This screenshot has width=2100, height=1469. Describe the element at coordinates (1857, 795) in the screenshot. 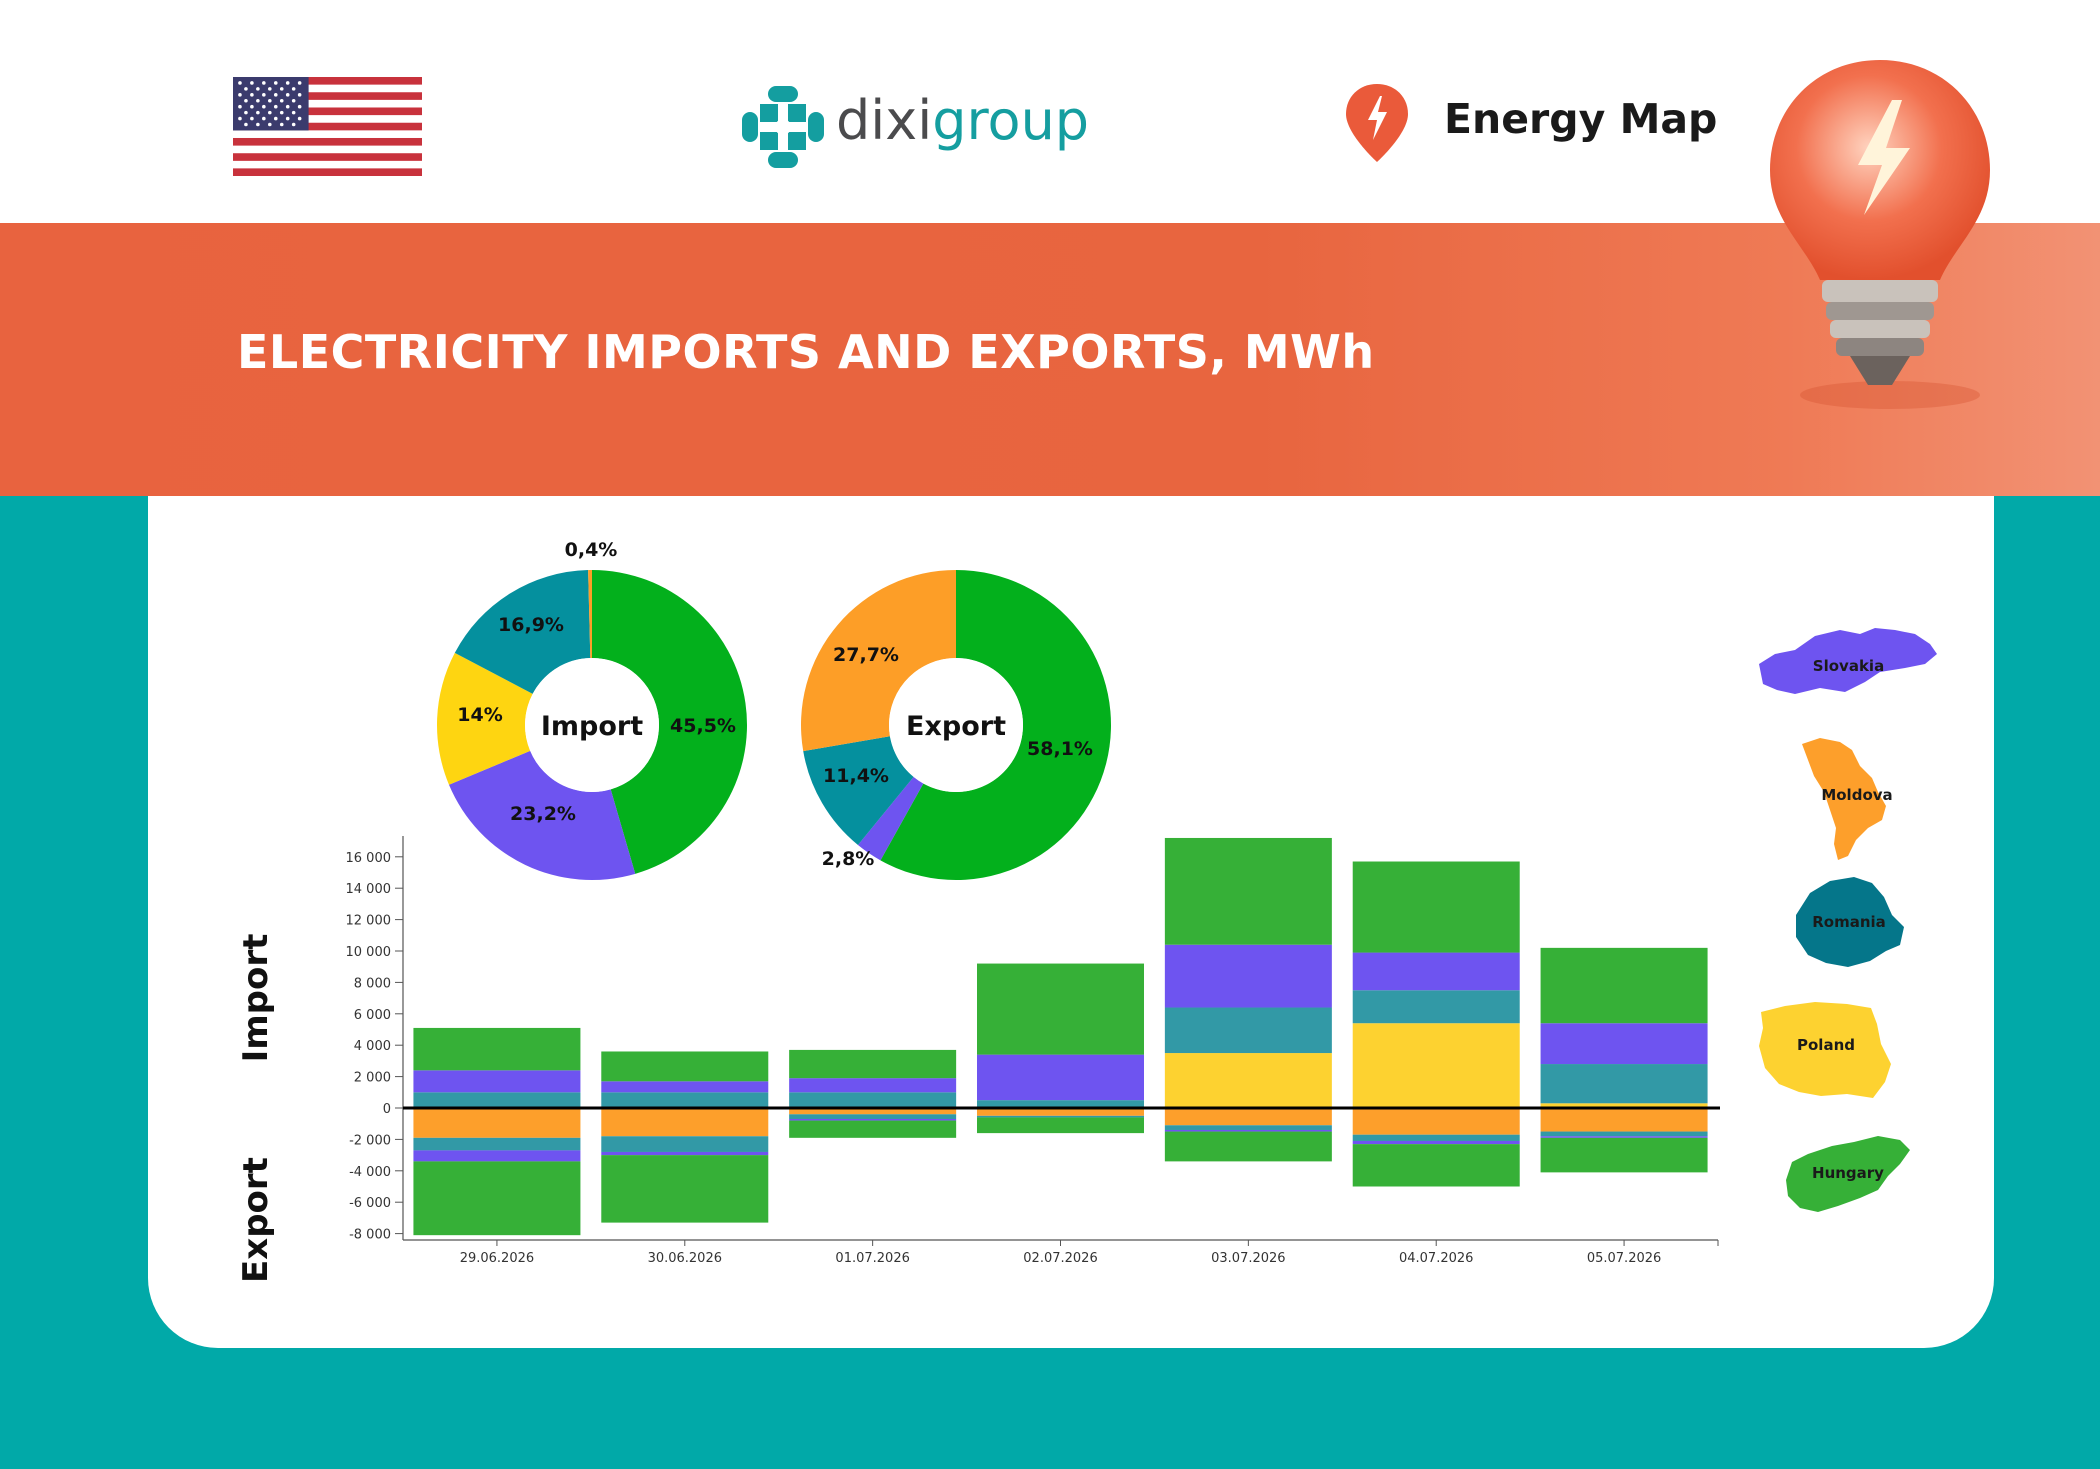

I see `legend-label-moldova: Moldova` at that location.